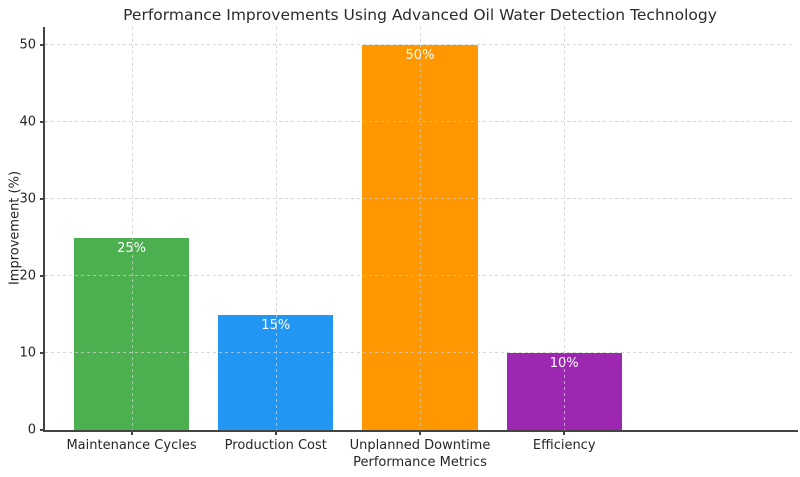 Image resolution: width=800 pixels, height=477 pixels. I want to click on y-tick-label-50: 50, so click(27, 45).